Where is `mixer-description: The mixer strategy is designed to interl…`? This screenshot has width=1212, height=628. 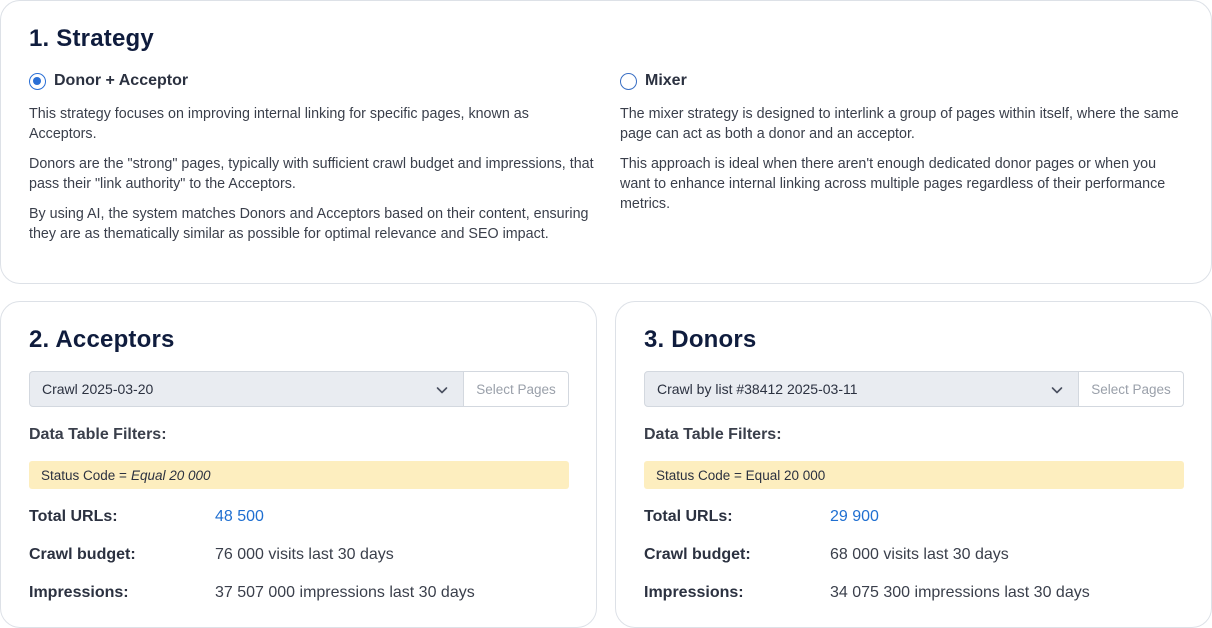
mixer-description: The mixer strategy is designed to interl… is located at coordinates (905, 159).